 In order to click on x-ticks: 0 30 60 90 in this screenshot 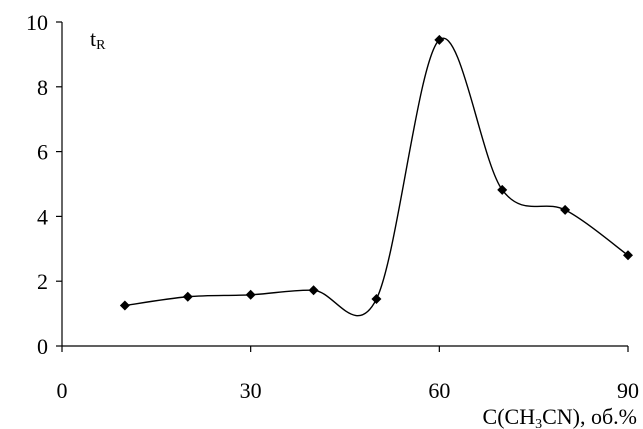, I will do `click(348, 374)`.